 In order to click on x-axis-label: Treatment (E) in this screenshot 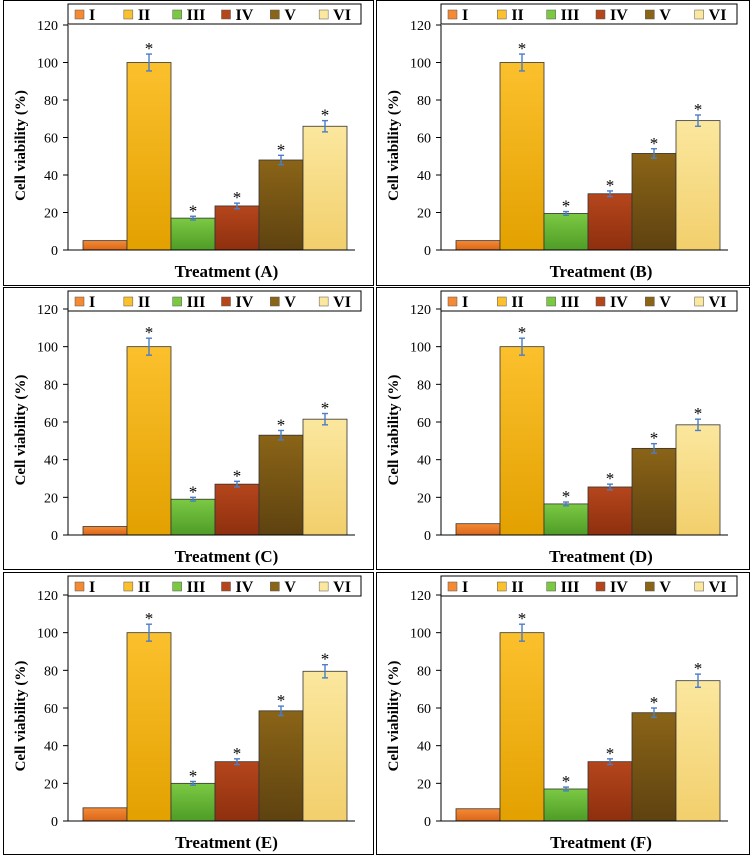, I will do `click(226, 842)`.